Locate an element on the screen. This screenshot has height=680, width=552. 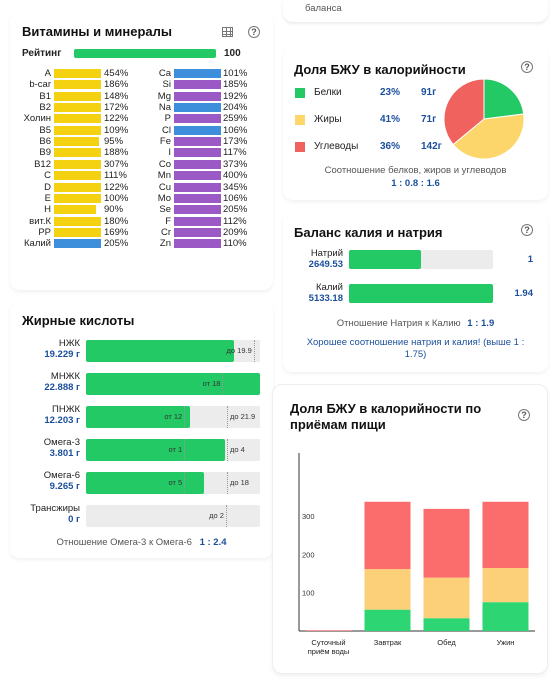
legend-grams: 142г is located at coordinates (431, 146).